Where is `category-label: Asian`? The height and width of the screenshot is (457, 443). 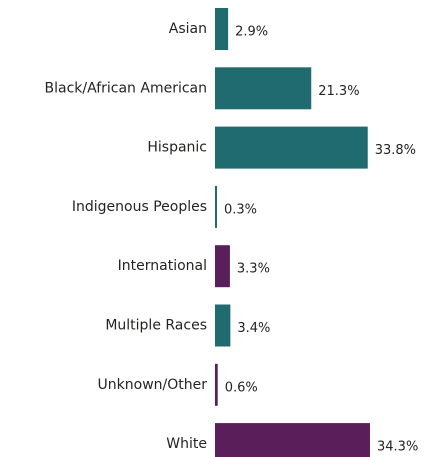
category-label: Asian is located at coordinates (188, 29).